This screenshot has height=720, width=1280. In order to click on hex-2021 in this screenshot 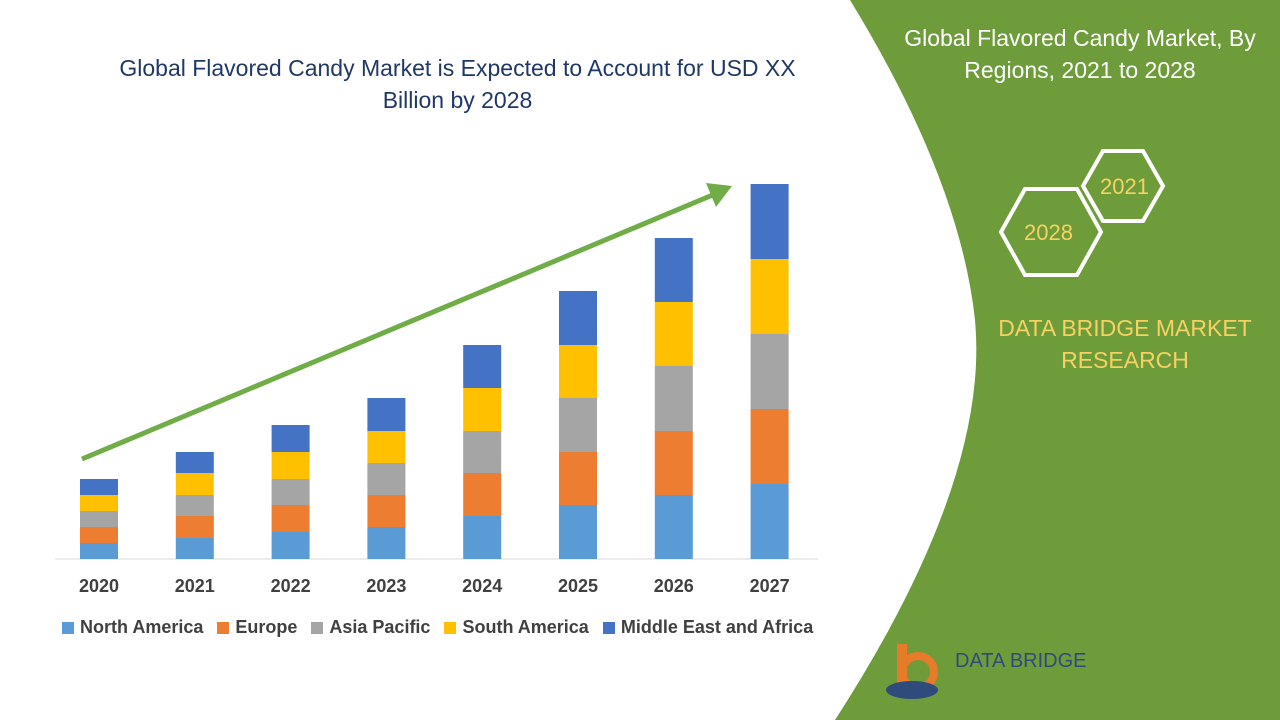, I will do `click(1123, 186)`.